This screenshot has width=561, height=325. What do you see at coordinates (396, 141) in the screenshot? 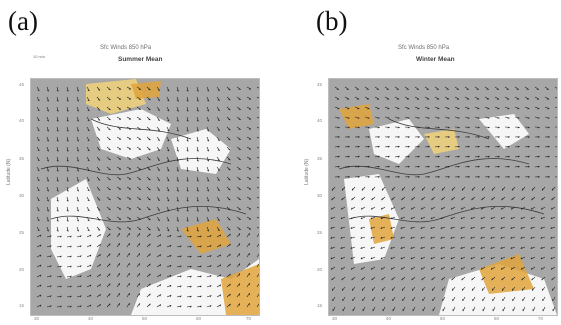
I see `sea-region` at bounding box center [396, 141].